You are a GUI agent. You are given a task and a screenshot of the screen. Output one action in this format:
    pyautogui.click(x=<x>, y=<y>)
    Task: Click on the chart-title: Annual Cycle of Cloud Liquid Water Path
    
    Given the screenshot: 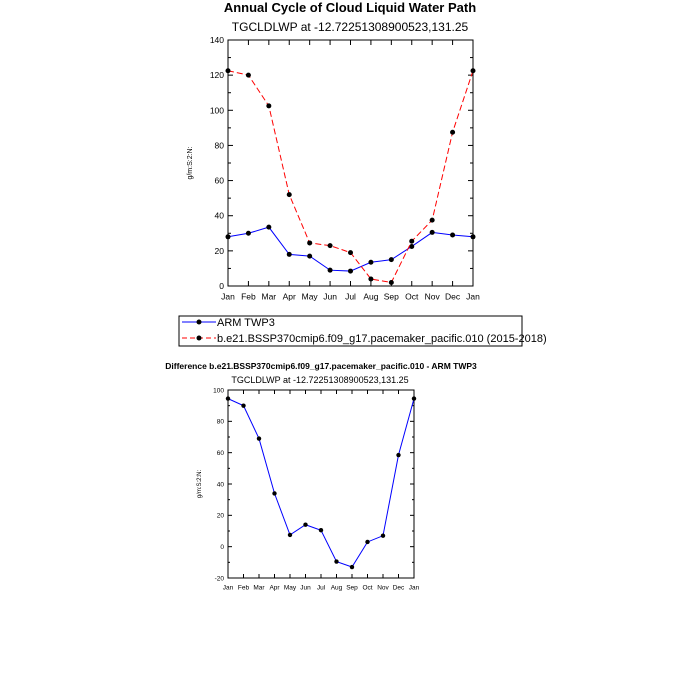 What is the action you would take?
    pyautogui.click(x=350, y=7)
    